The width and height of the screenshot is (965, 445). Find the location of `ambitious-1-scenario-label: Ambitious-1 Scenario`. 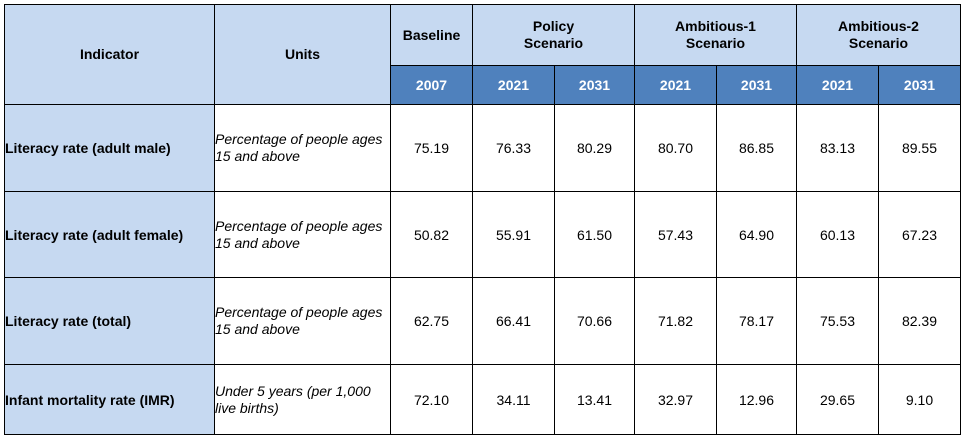

ambitious-1-scenario-label: Ambitious-1 Scenario is located at coordinates (715, 34).